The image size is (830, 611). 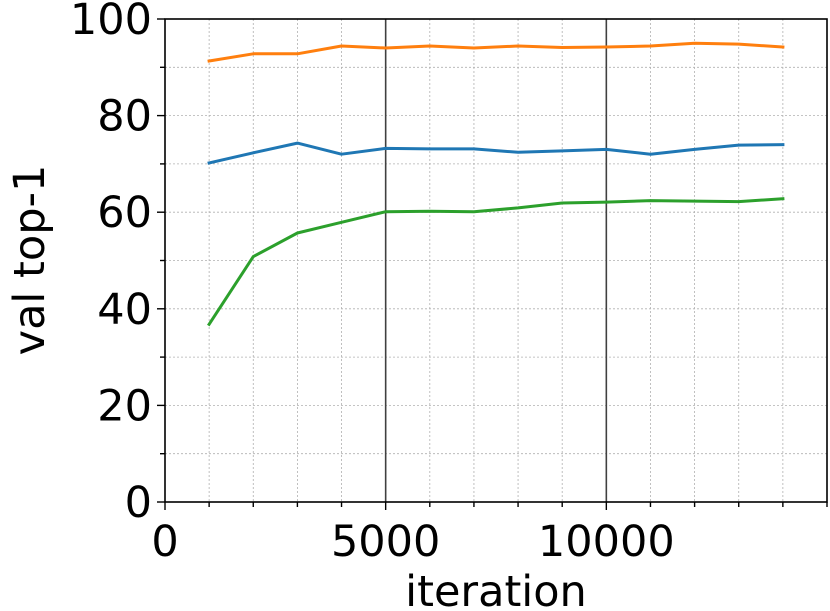 What do you see at coordinates (124, 117) in the screenshot?
I see `y-tick-label: 80` at bounding box center [124, 117].